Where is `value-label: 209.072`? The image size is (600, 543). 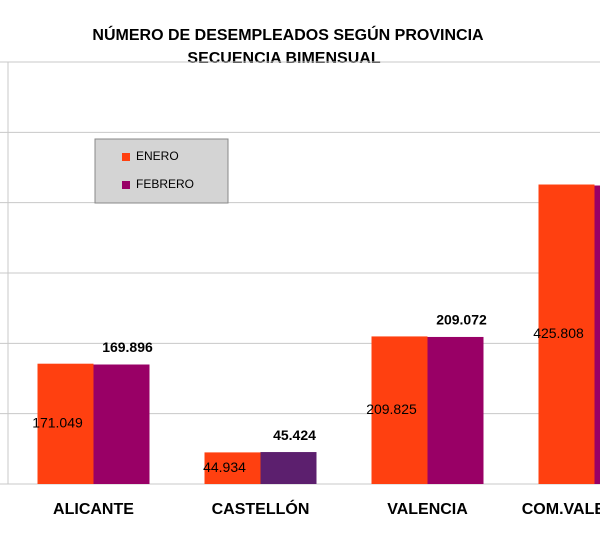
value-label: 209.072 is located at coordinates (461, 320).